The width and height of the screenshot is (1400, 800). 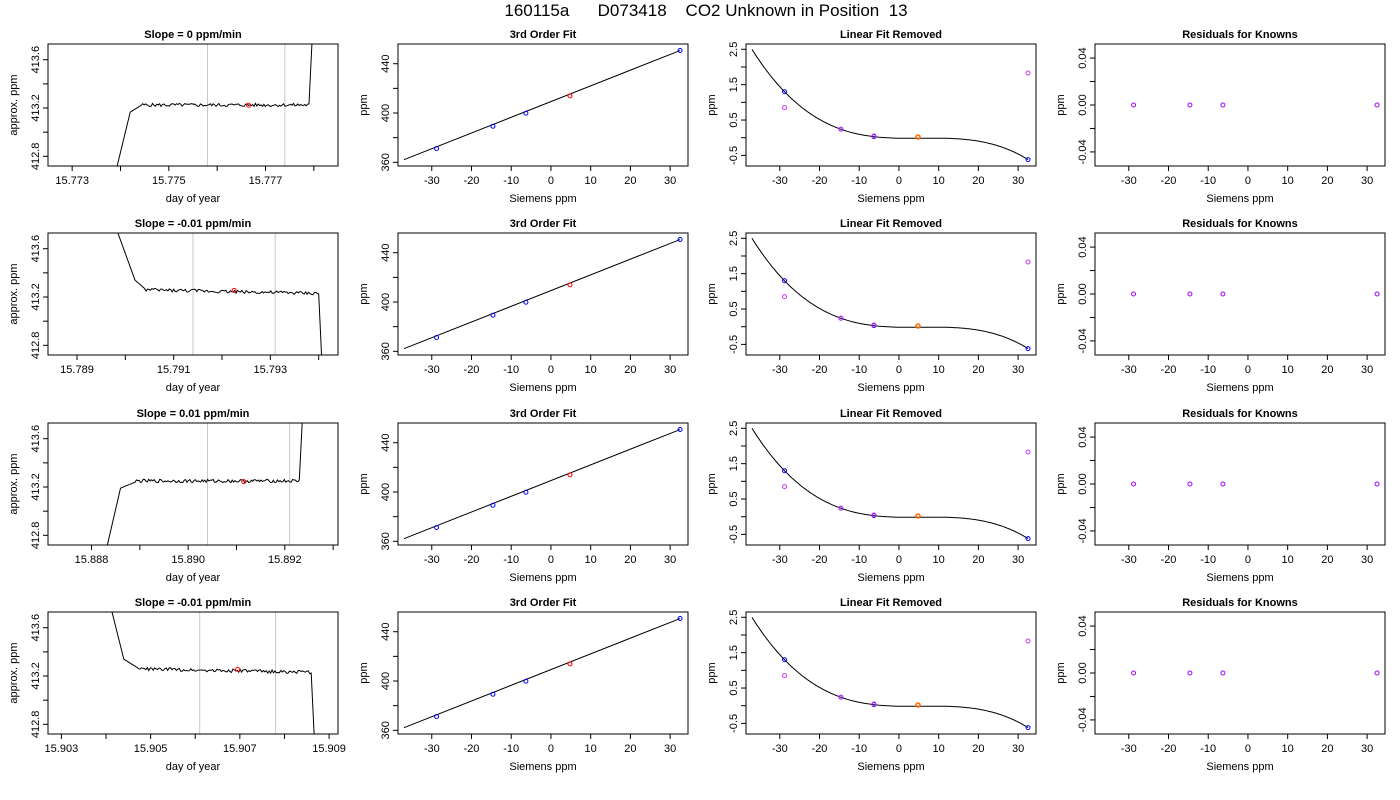 I want to click on panel-r1c4-xtick-label: 30, so click(x=1367, y=181).